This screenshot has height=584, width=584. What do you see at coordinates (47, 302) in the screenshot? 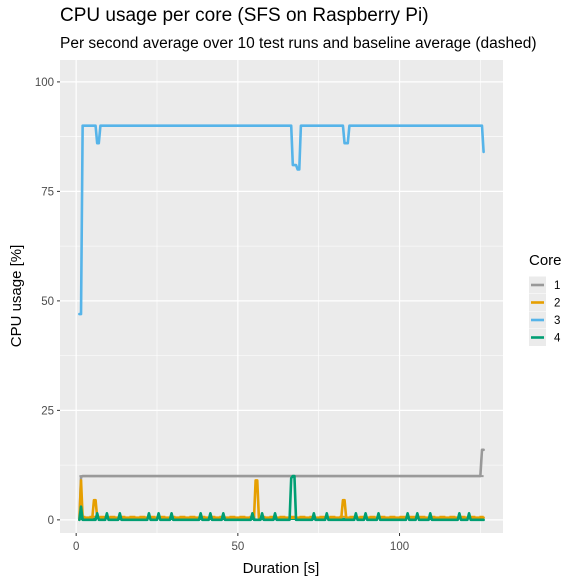
I see `y-tick-label: 50` at bounding box center [47, 302].